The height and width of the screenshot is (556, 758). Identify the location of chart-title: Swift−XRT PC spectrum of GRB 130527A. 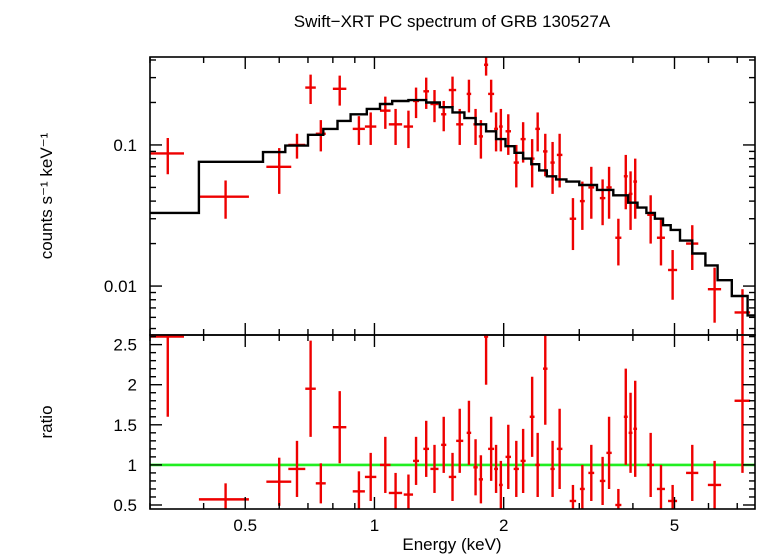
(452, 21).